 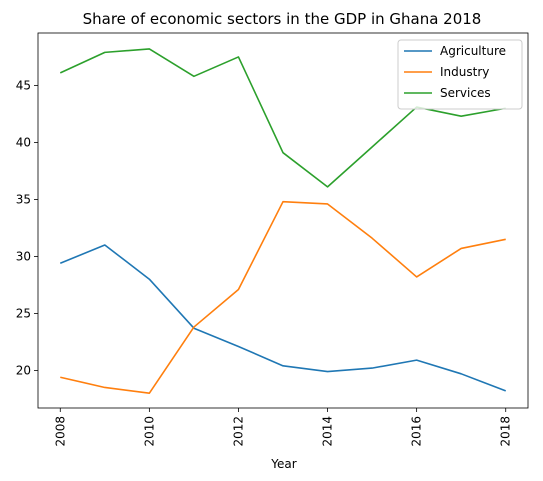 I want to click on legend-item: Services, so click(x=447, y=93).